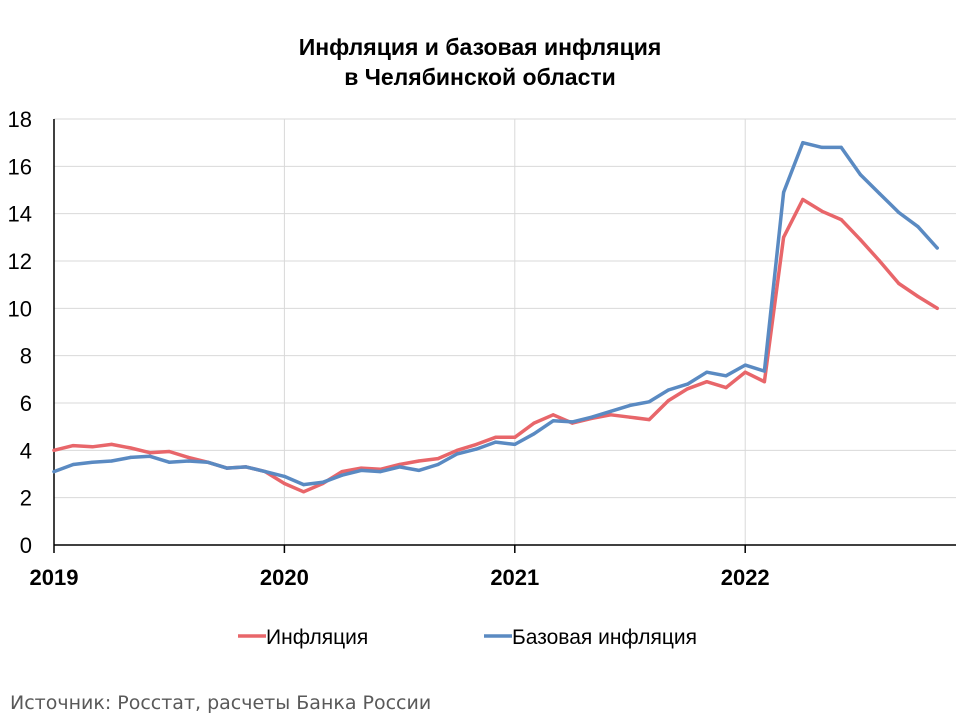  Describe the element at coordinates (26, 545) in the screenshot. I see `y-tick-label: 0` at that location.